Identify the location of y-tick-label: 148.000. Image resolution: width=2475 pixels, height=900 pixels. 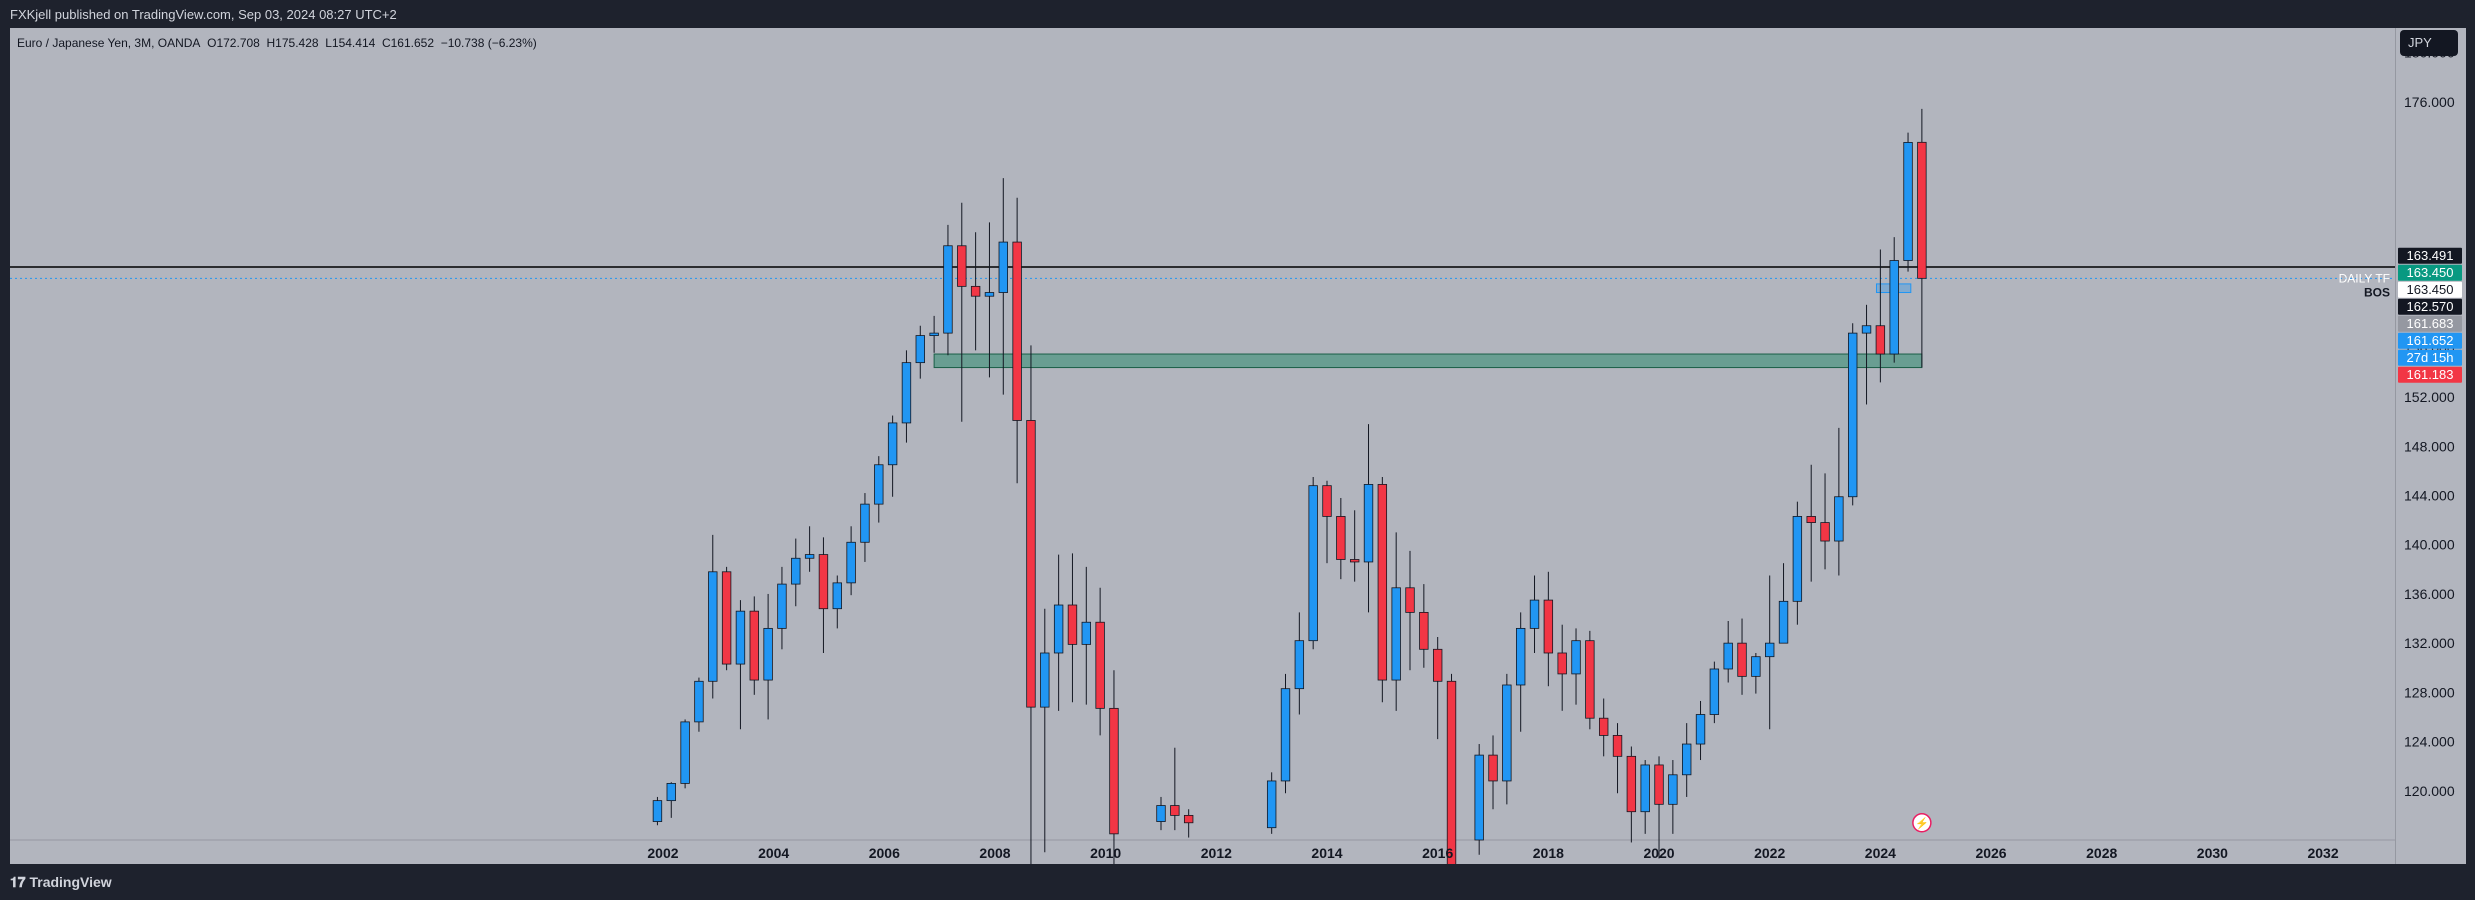
(2429, 446).